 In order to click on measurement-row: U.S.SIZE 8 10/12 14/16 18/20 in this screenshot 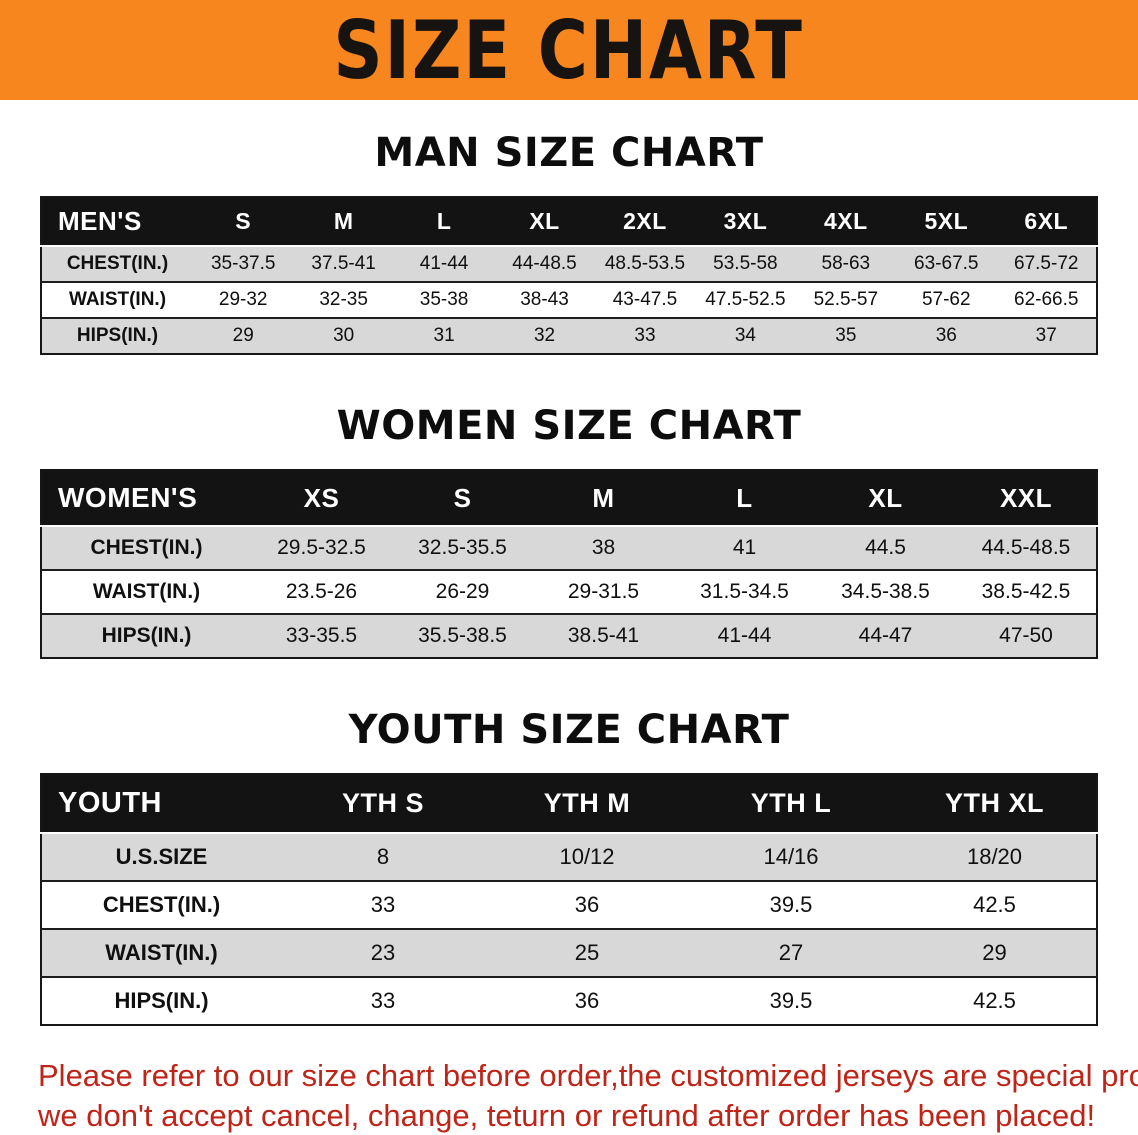, I will do `click(569, 857)`.